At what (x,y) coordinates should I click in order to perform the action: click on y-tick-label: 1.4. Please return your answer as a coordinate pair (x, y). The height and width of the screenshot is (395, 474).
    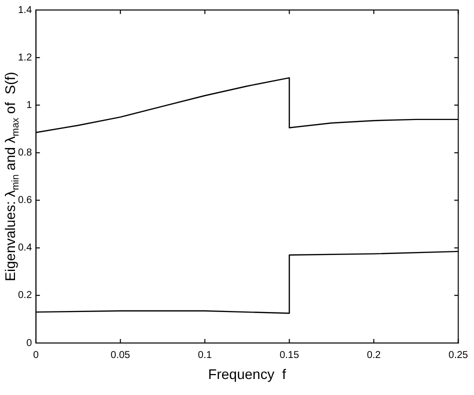
    Looking at the image, I should click on (25, 10).